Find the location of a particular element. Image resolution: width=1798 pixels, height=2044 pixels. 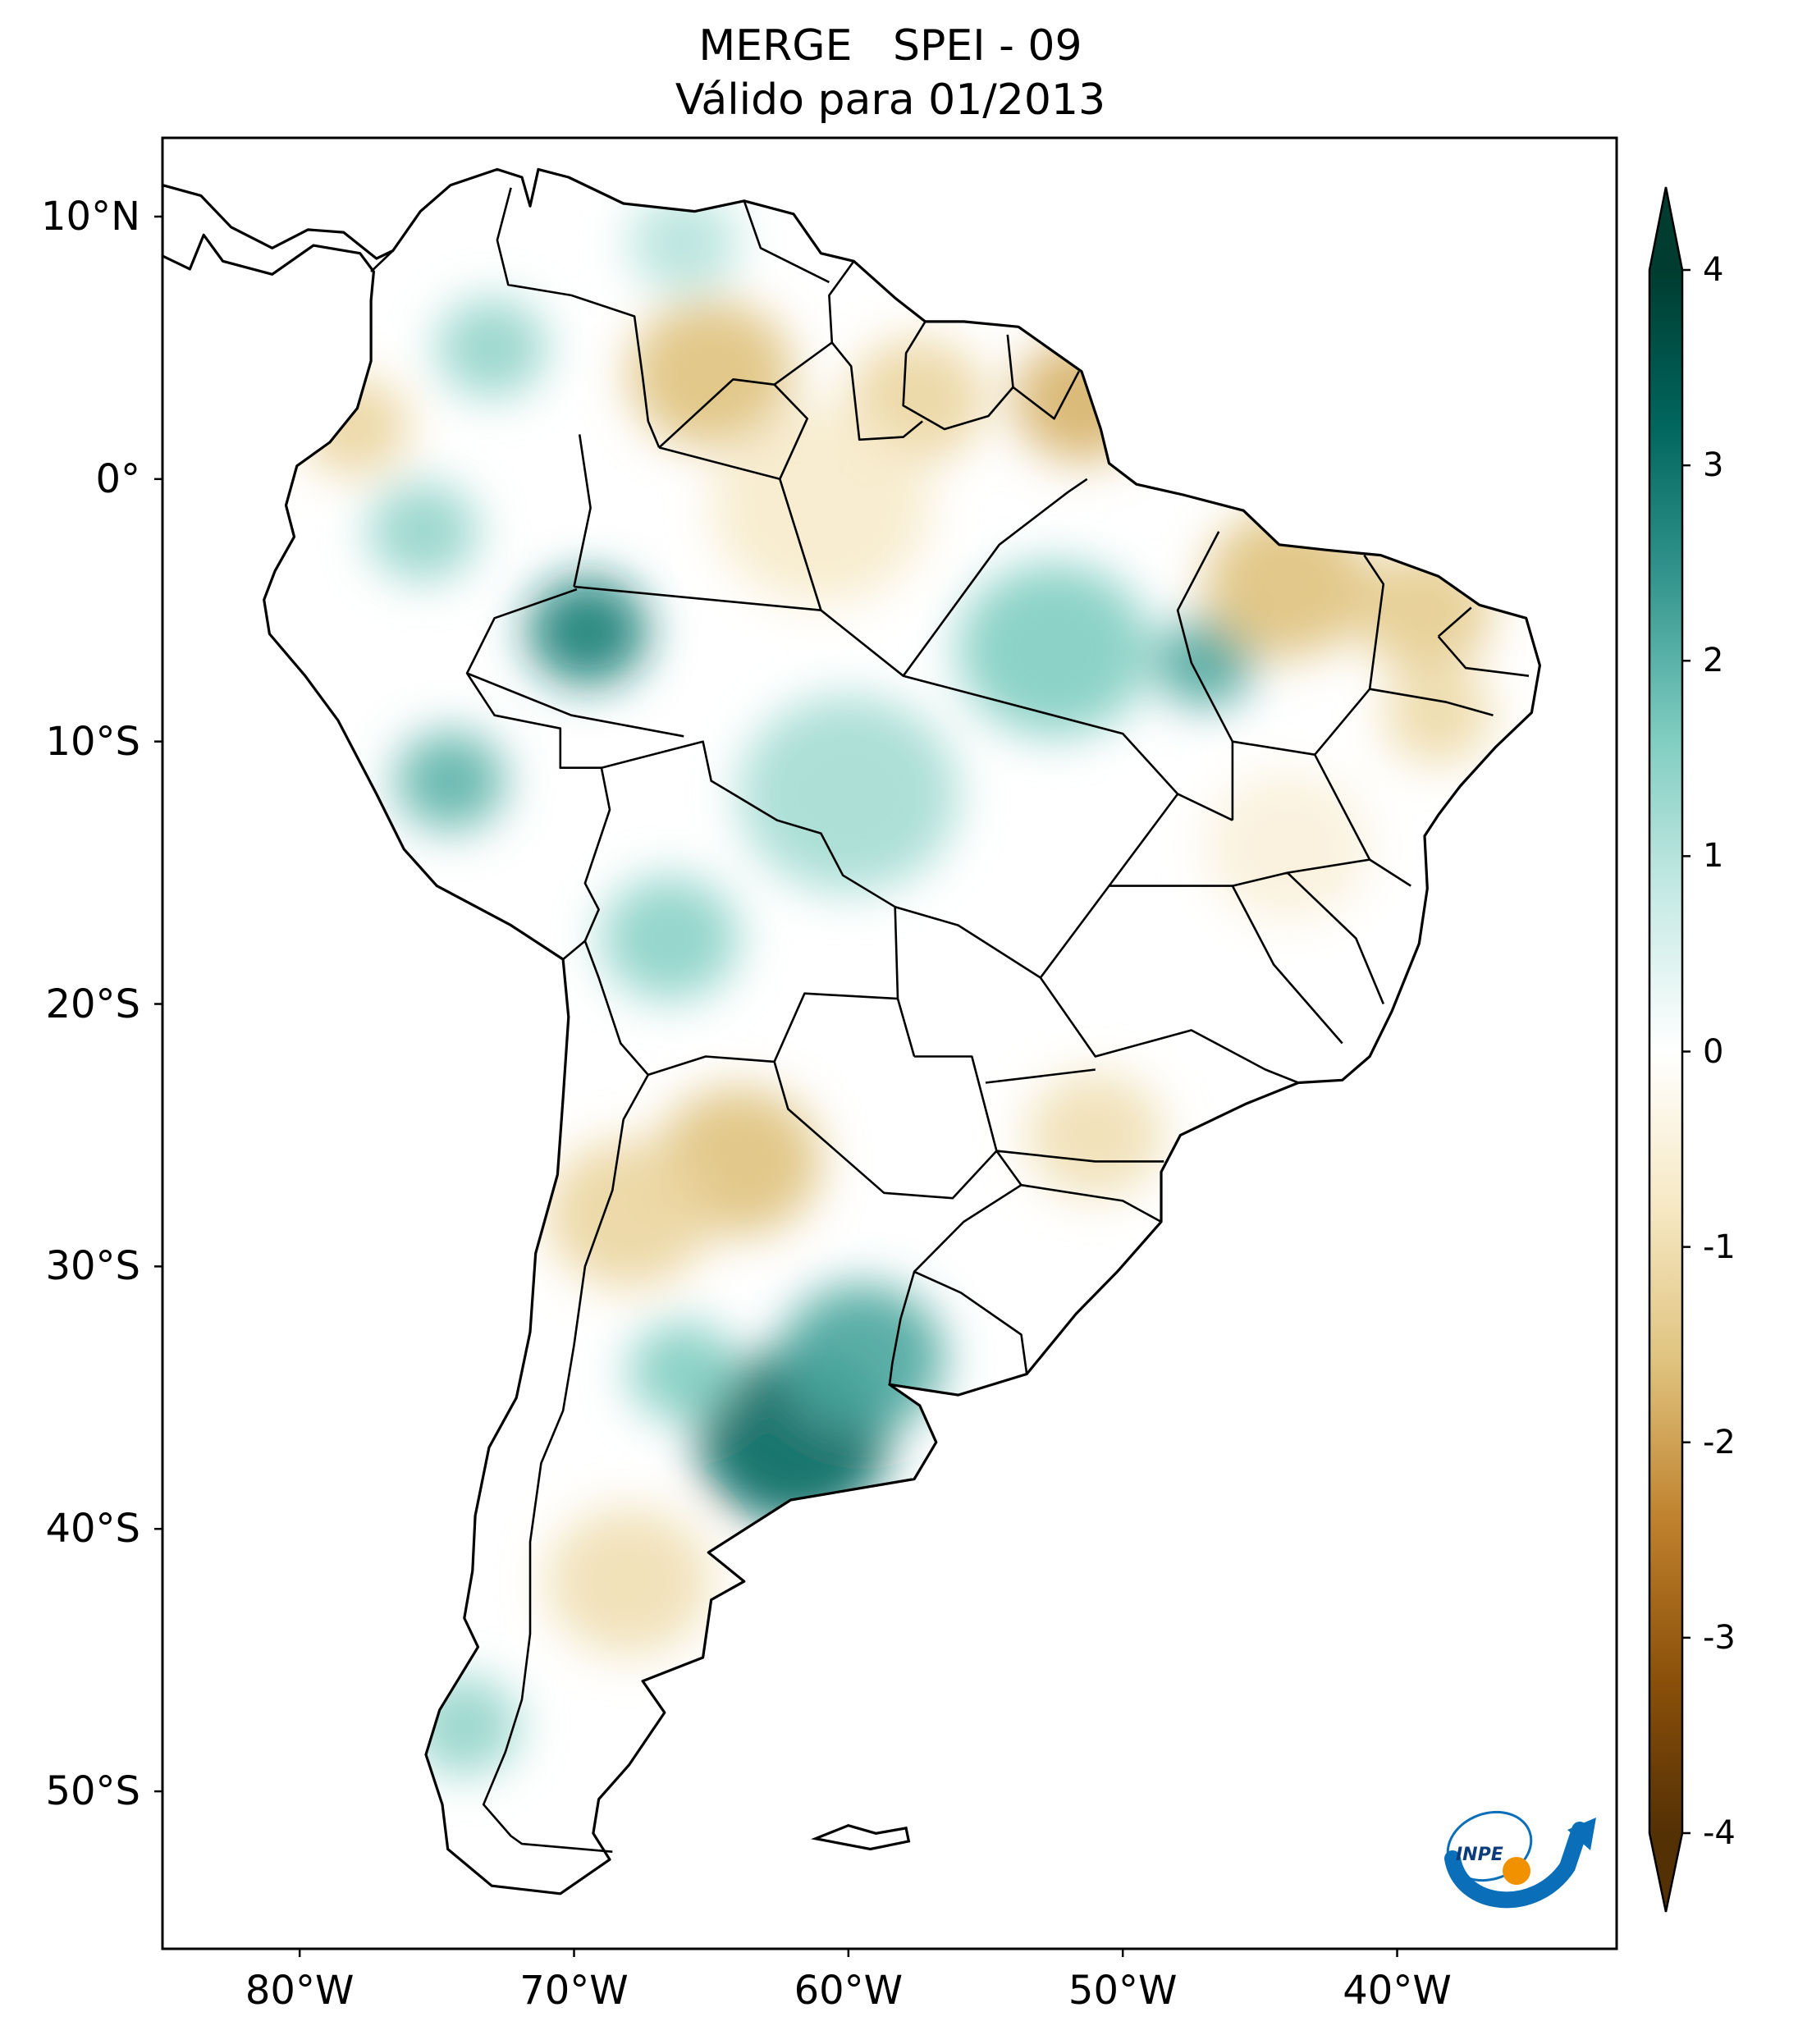

colorbar-tick-label: 2 is located at coordinates (1713, 661).